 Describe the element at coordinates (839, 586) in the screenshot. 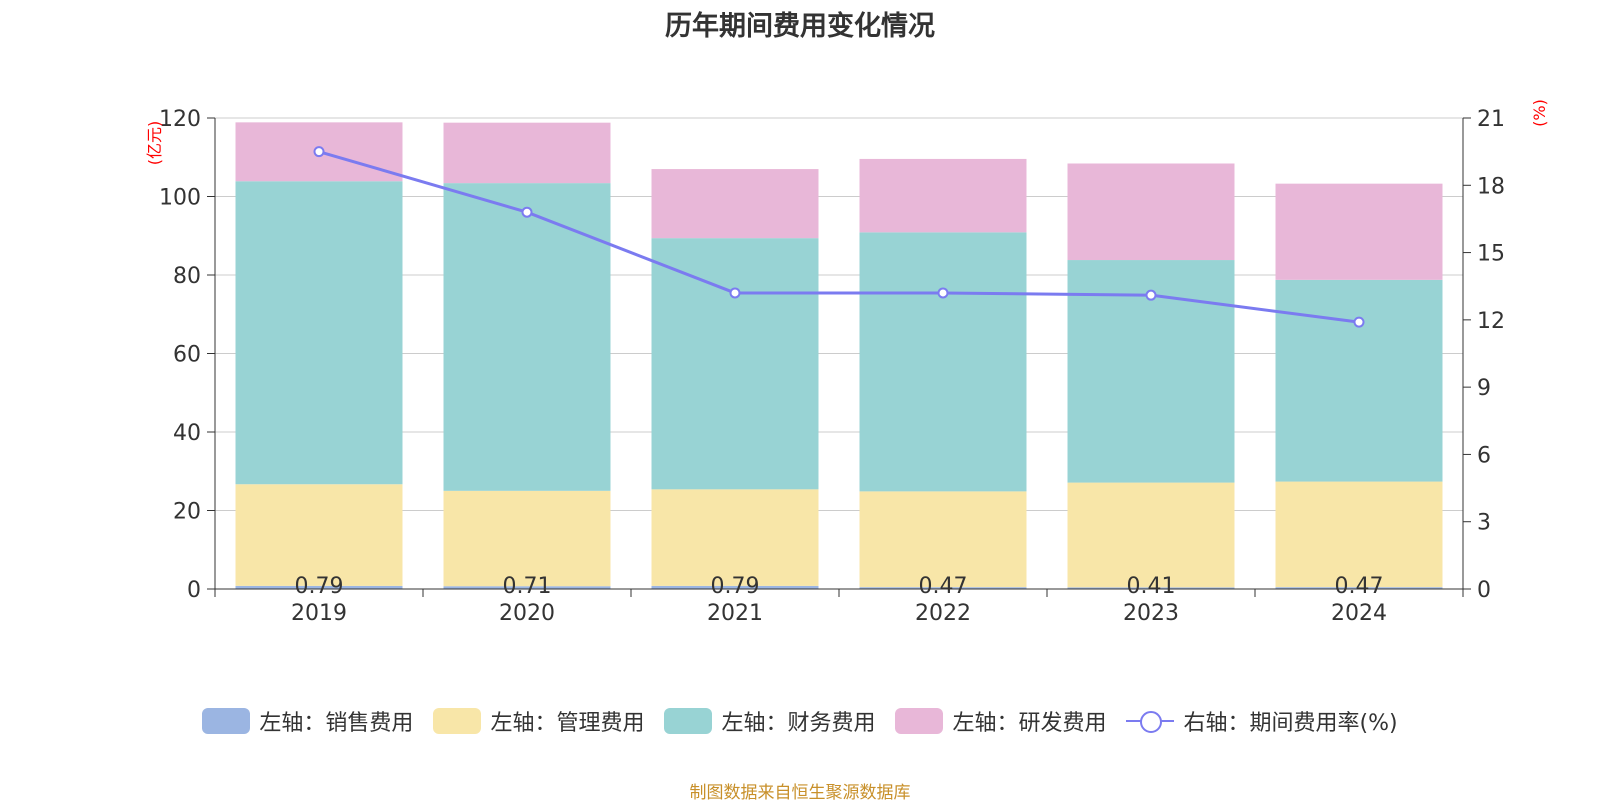

I see `label-layer: 0.79 0.71 0.79 0.47 0.41 0.47` at that location.